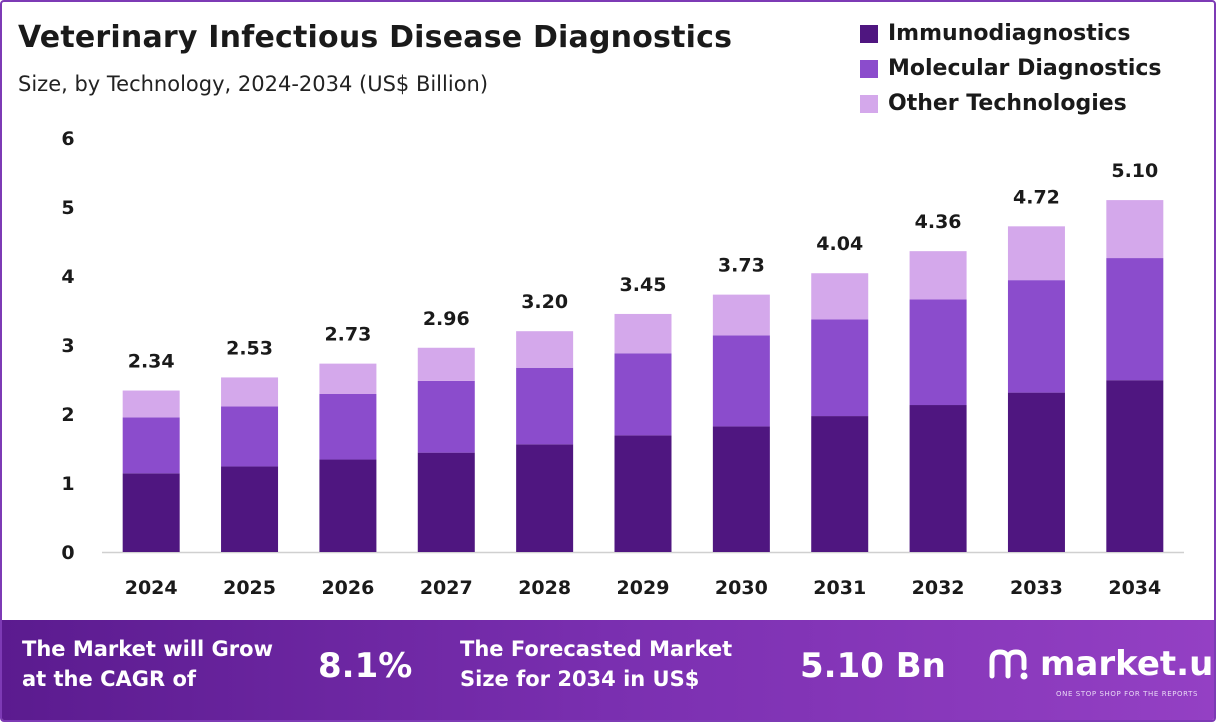 The height and width of the screenshot is (722, 1216). I want to click on bar-total-label: 4.04, so click(839, 244).